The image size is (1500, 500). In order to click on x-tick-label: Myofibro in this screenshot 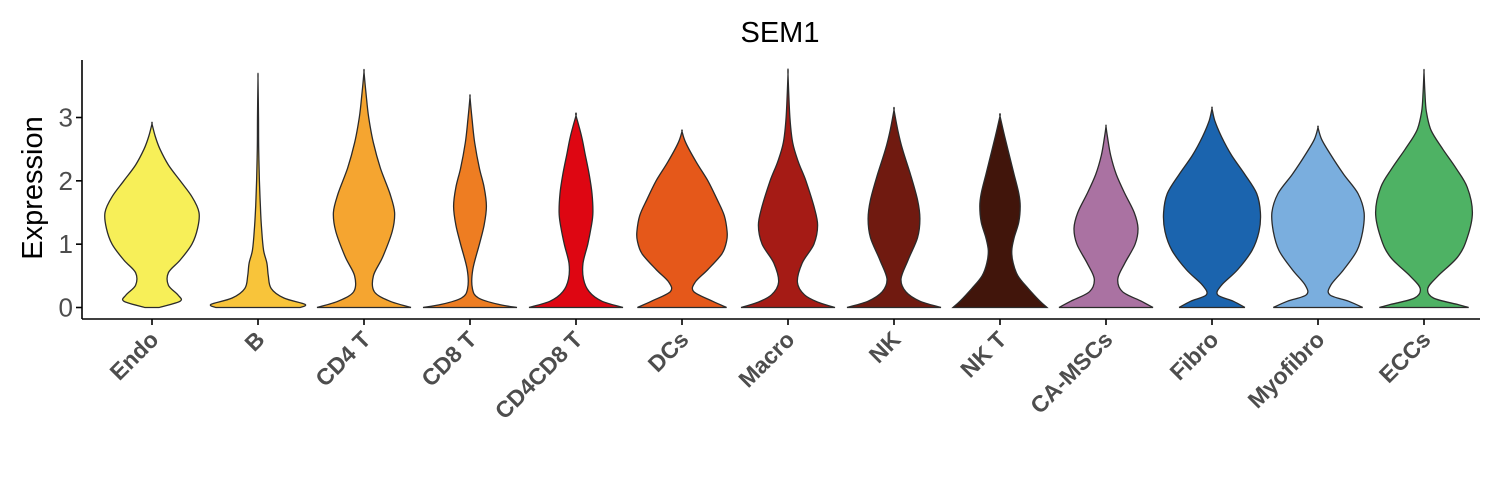, I will do `click(1285, 369)`.